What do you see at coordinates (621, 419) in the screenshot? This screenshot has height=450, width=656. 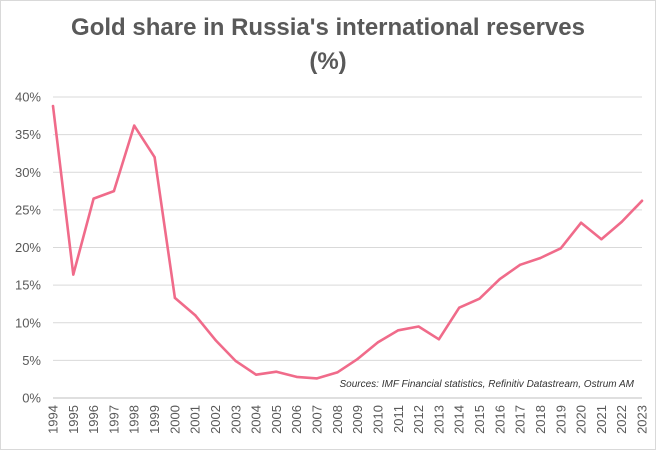 I see `x-tick-label: 2022` at bounding box center [621, 419].